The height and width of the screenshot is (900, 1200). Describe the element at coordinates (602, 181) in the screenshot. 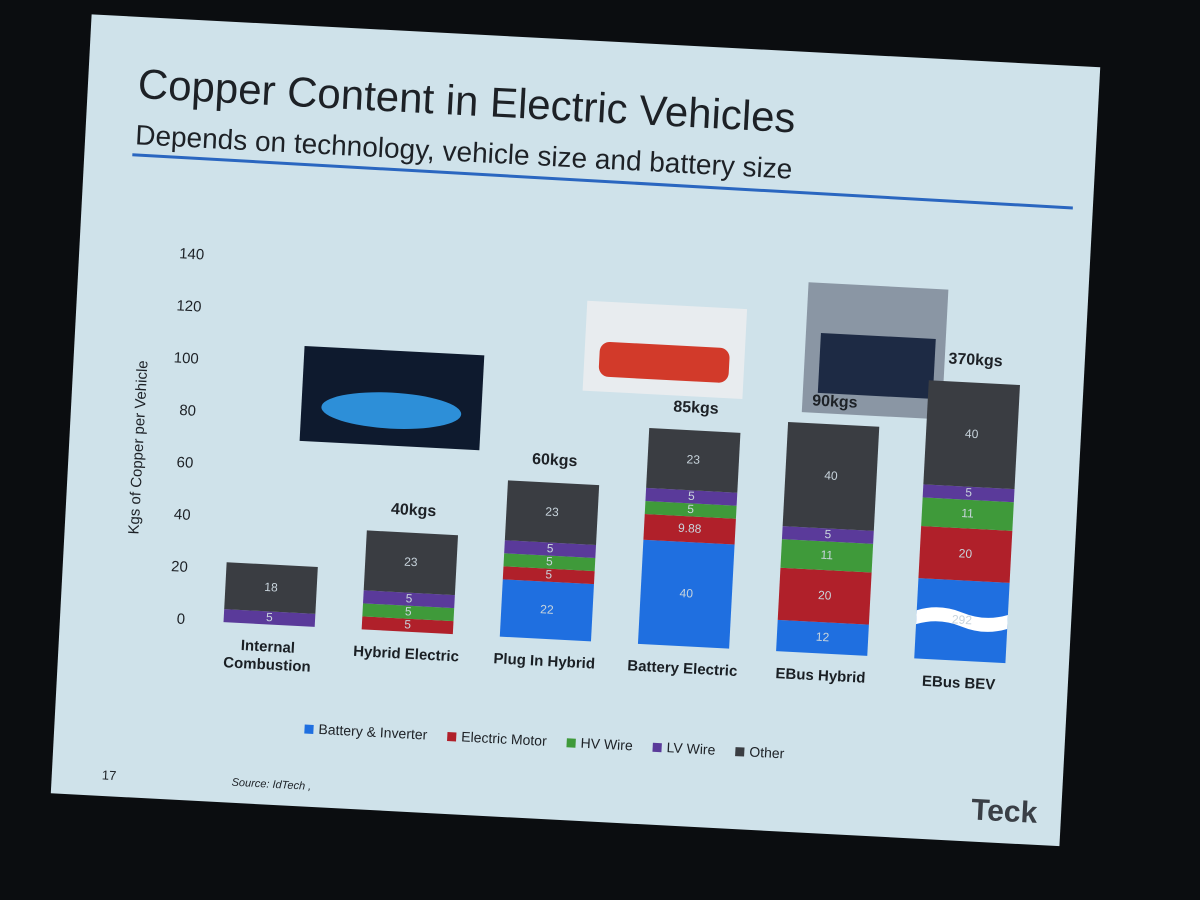

I see `title-rule` at that location.